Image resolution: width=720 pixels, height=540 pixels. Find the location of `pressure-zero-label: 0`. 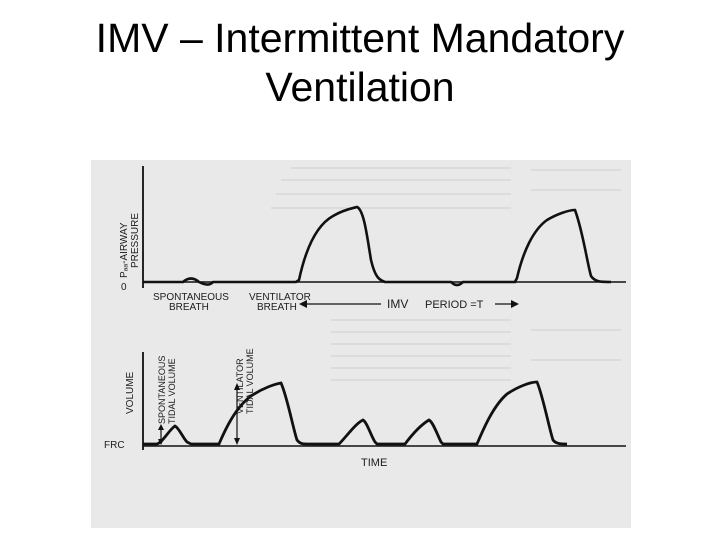

pressure-zero-label: 0 is located at coordinates (124, 287).